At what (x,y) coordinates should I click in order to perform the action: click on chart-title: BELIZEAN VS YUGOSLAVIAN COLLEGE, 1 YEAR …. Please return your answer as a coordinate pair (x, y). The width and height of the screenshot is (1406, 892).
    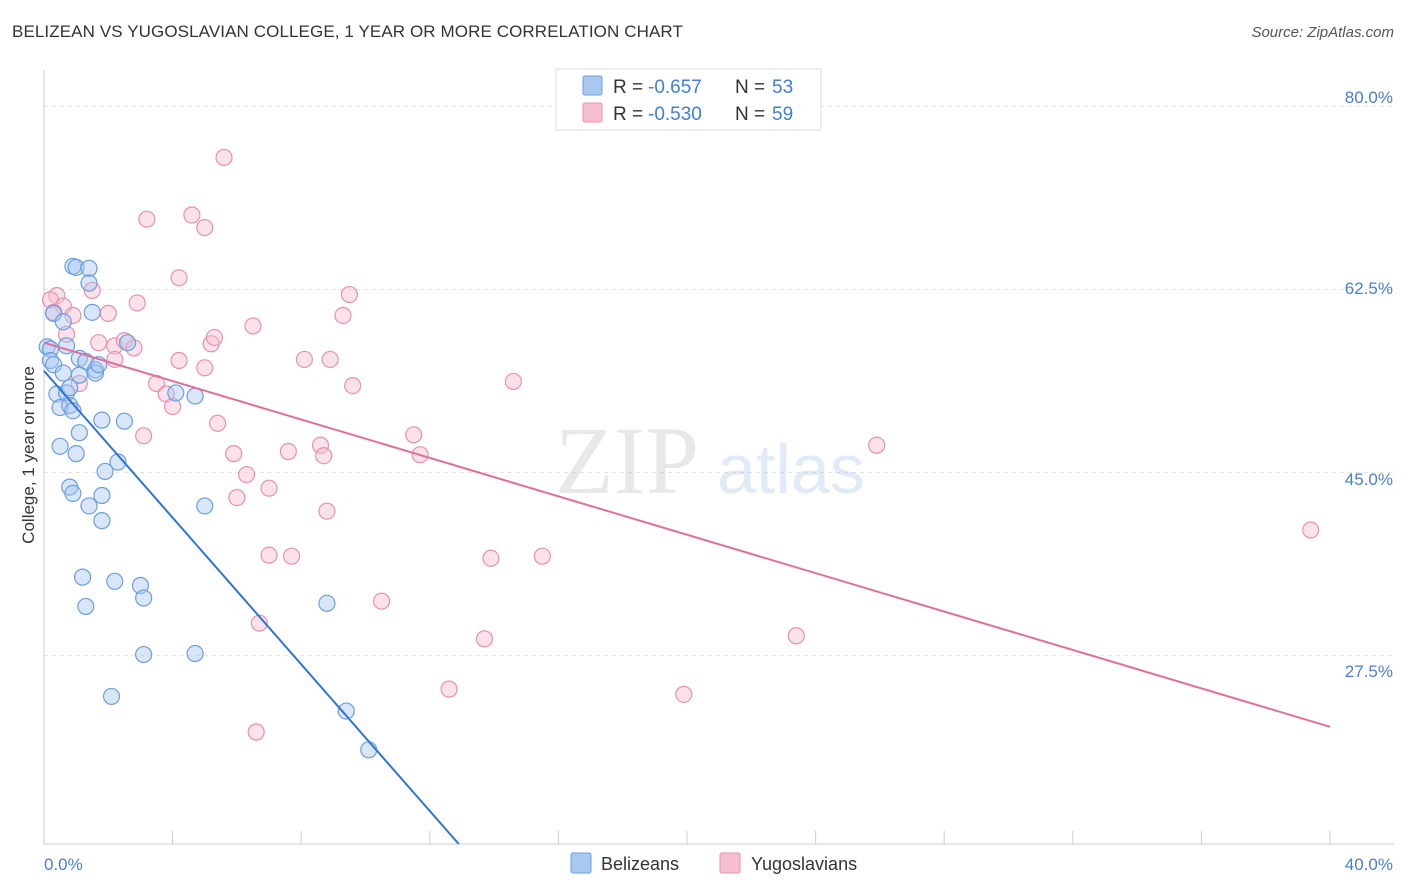
    Looking at the image, I should click on (347, 31).